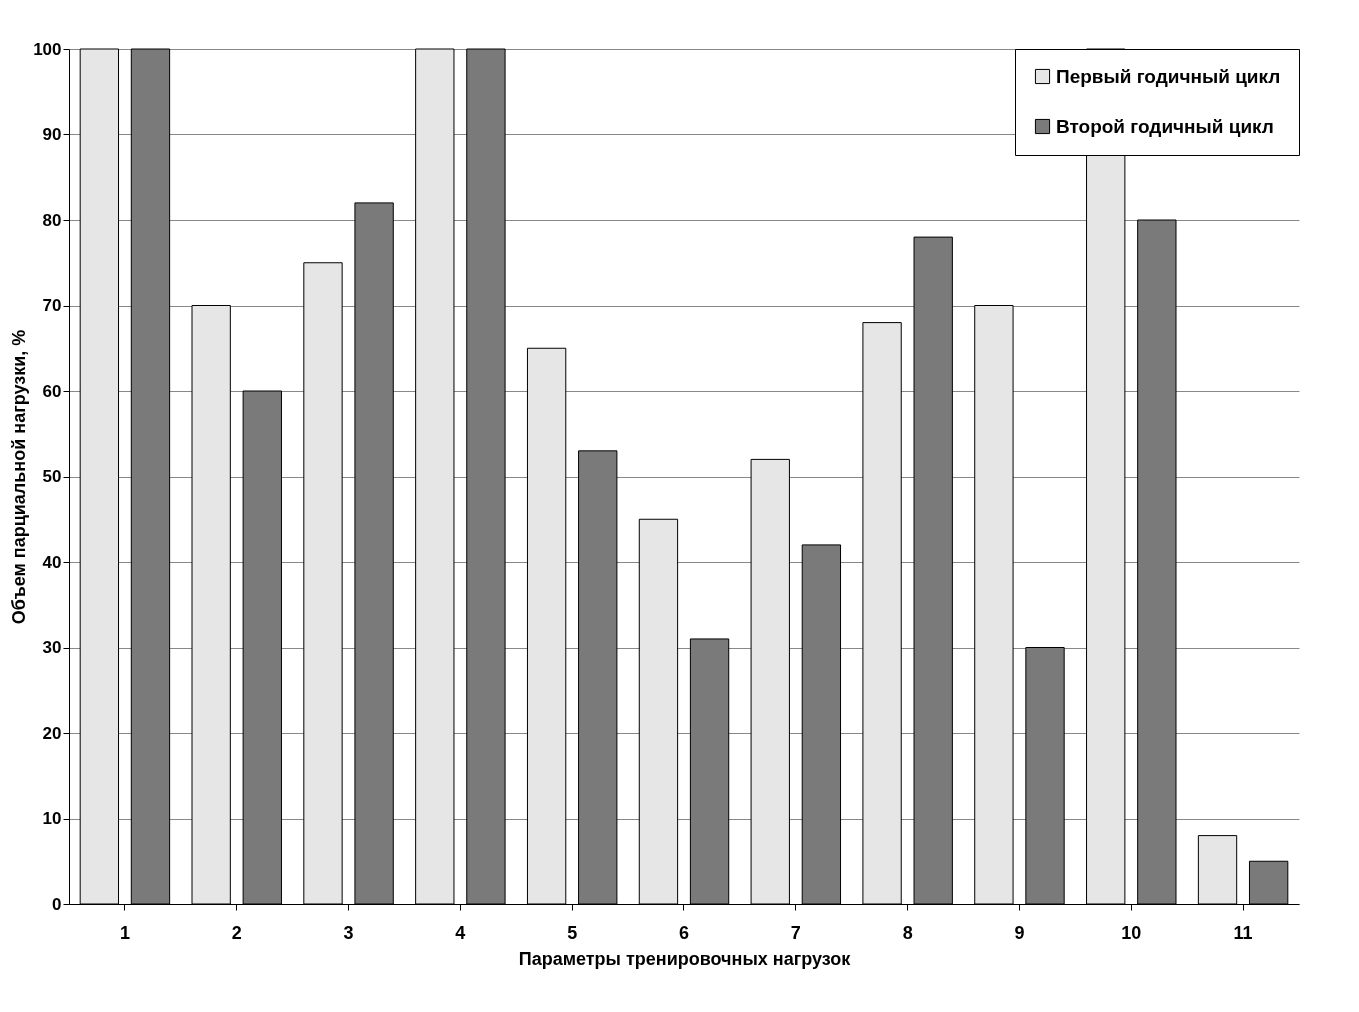 The image size is (1359, 1012). What do you see at coordinates (348, 932) in the screenshot?
I see `x-tick-label: 3` at bounding box center [348, 932].